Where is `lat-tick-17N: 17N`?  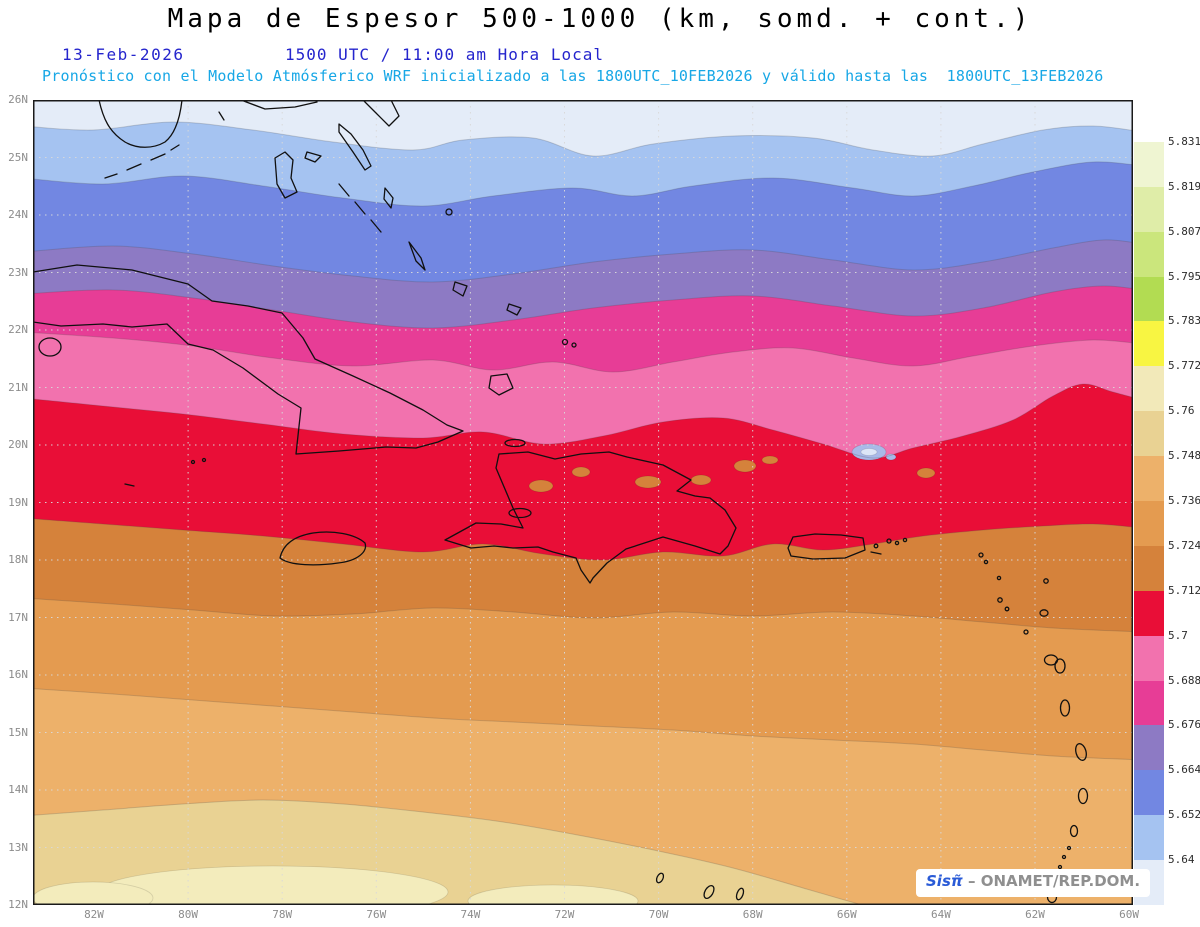
lat-tick-17N: 17N is located at coordinates (18, 617).